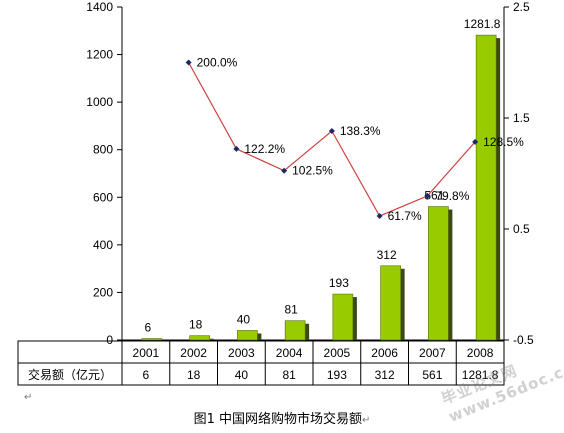 The height and width of the screenshot is (433, 564). I want to click on table-value: 81, so click(289, 375).